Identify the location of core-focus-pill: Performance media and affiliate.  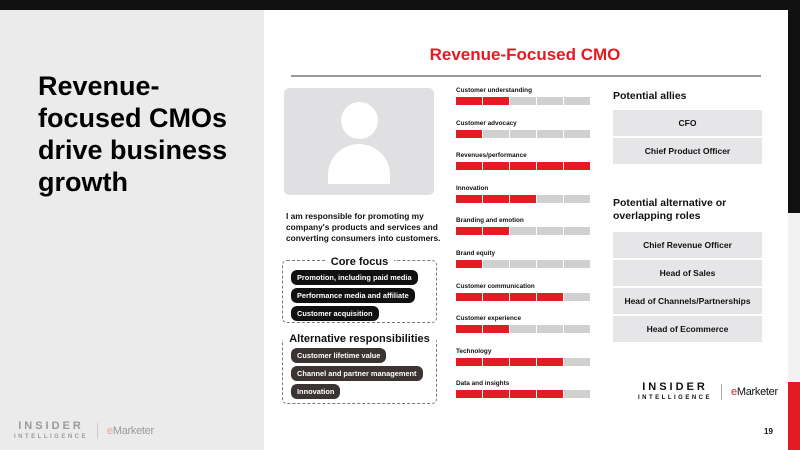
(353, 295).